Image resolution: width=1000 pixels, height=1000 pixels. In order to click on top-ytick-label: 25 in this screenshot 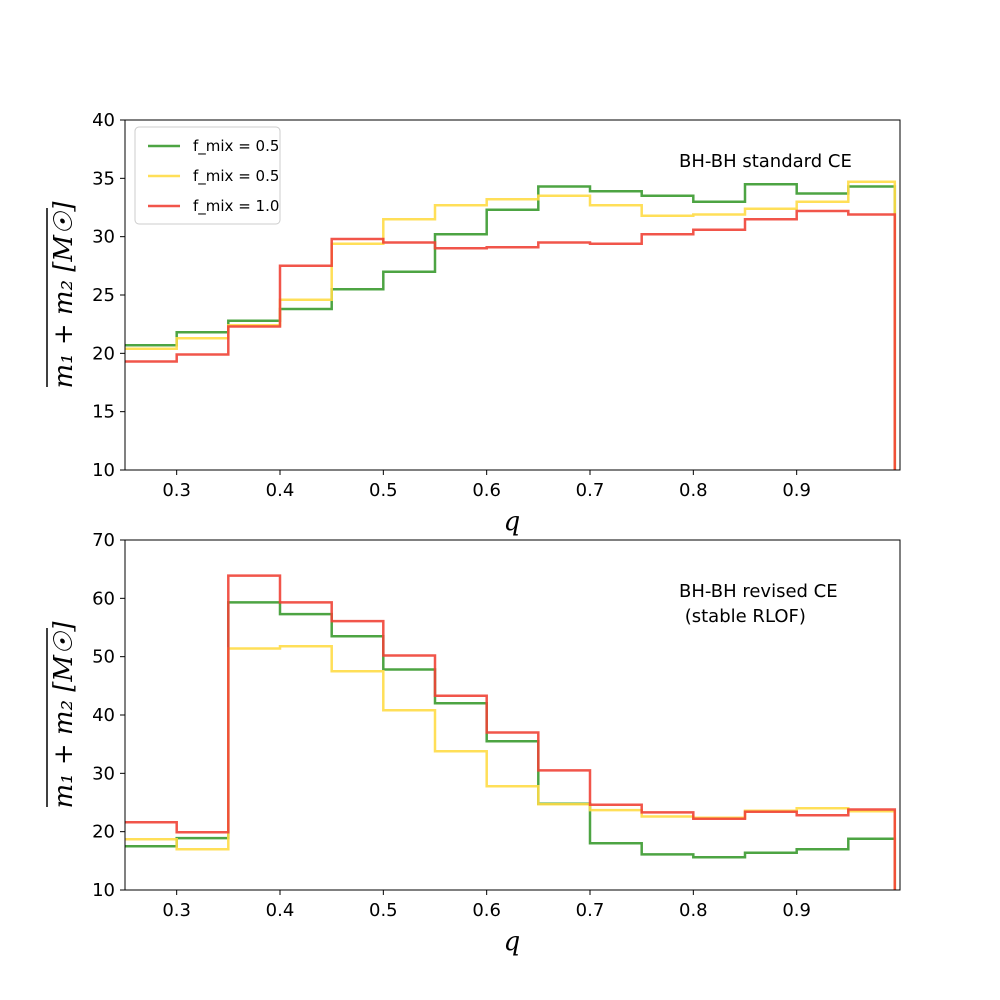, I will do `click(103, 295)`.